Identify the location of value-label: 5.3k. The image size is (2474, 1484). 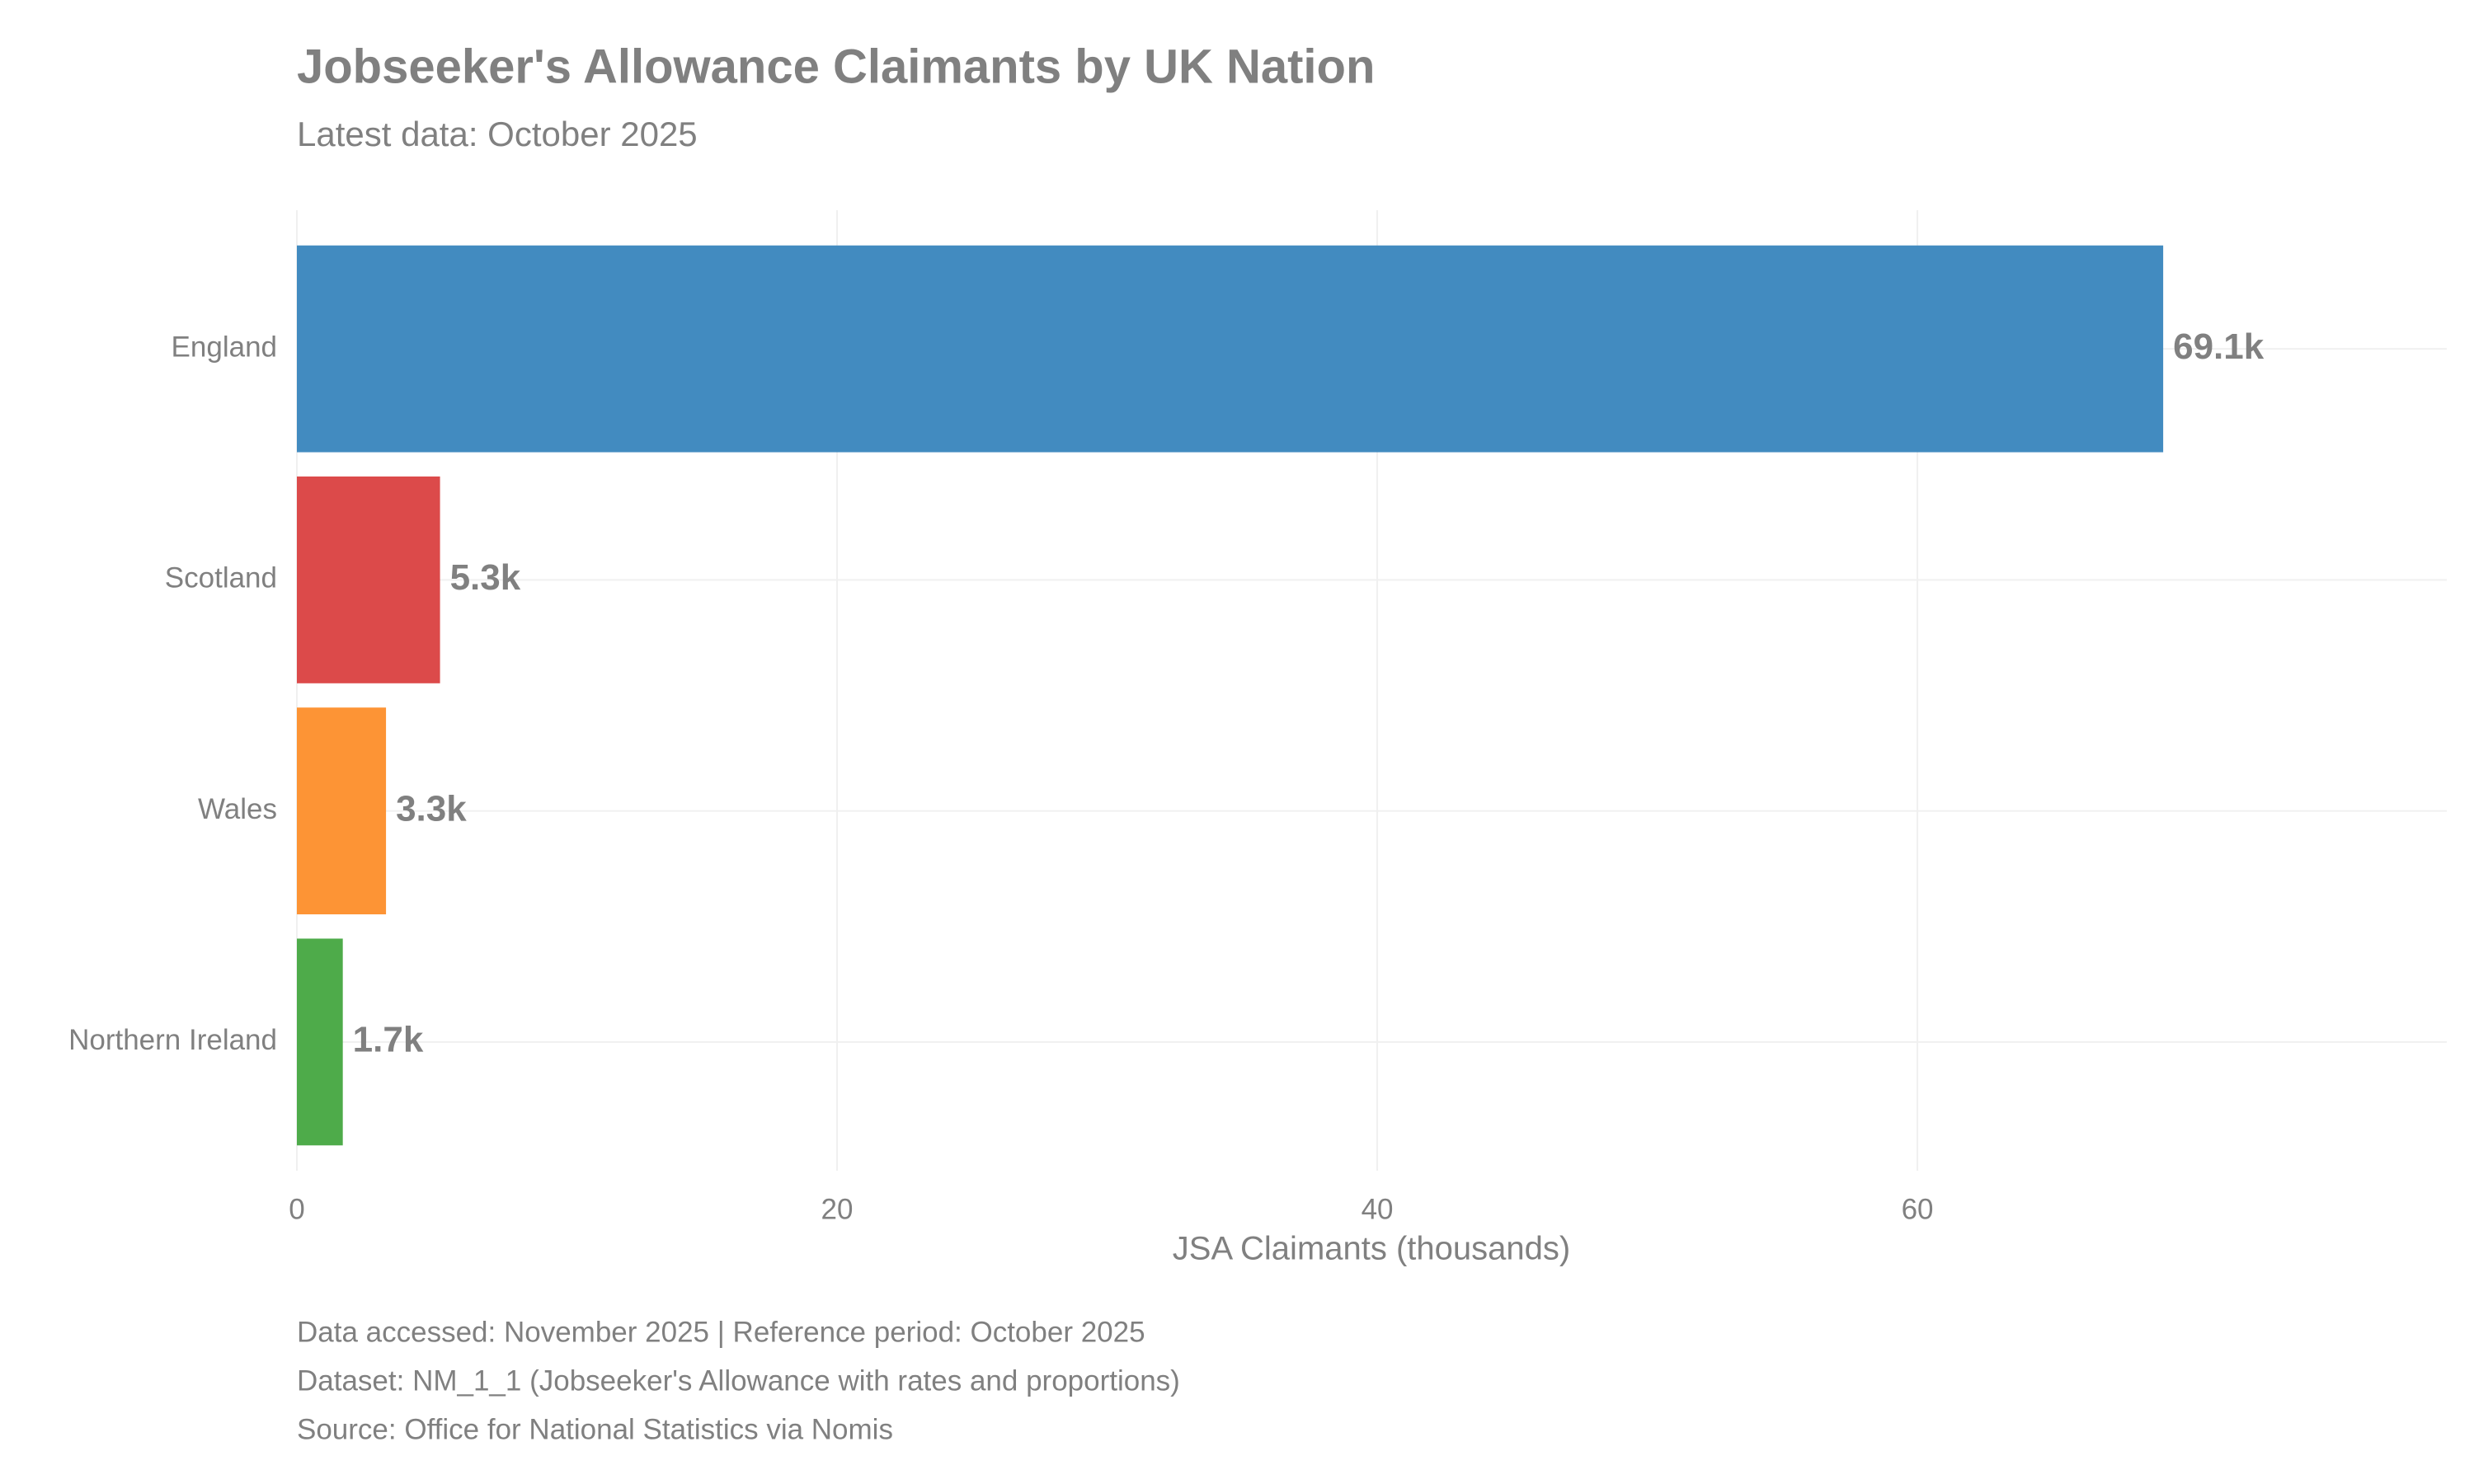
(485, 577).